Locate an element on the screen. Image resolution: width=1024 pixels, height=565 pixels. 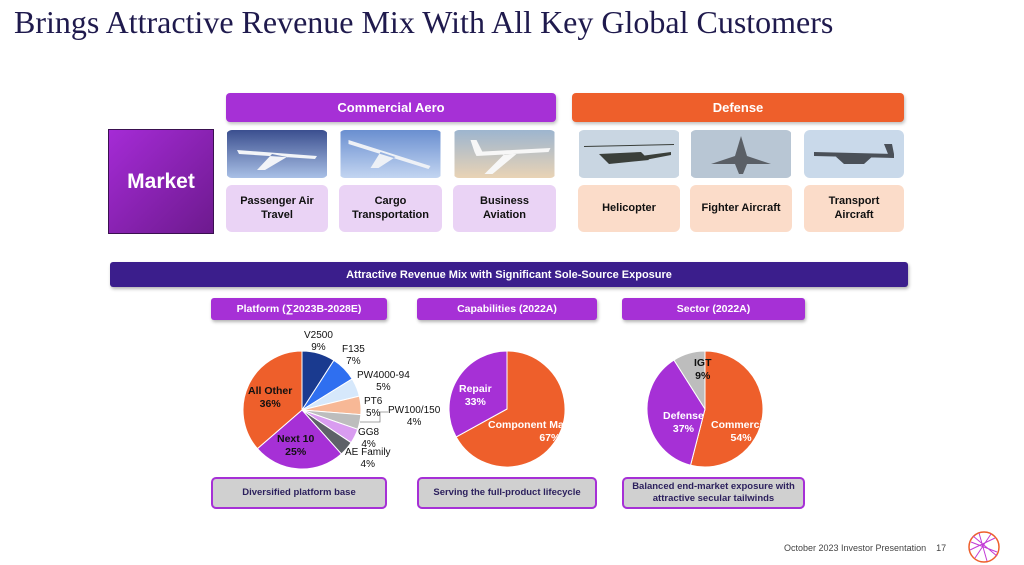
commercial-aero-header: Commercial Aero is located at coordinates (391, 107).